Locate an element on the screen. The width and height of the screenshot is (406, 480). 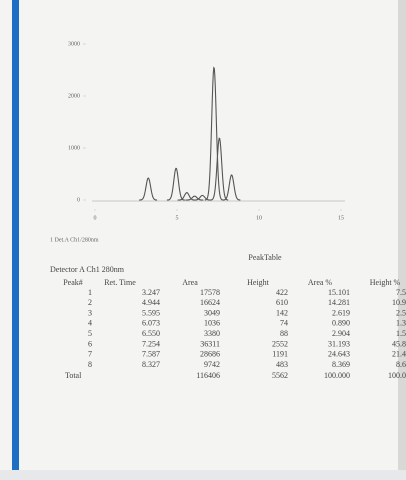
table-cell: 3380 is located at coordinates (212, 333).